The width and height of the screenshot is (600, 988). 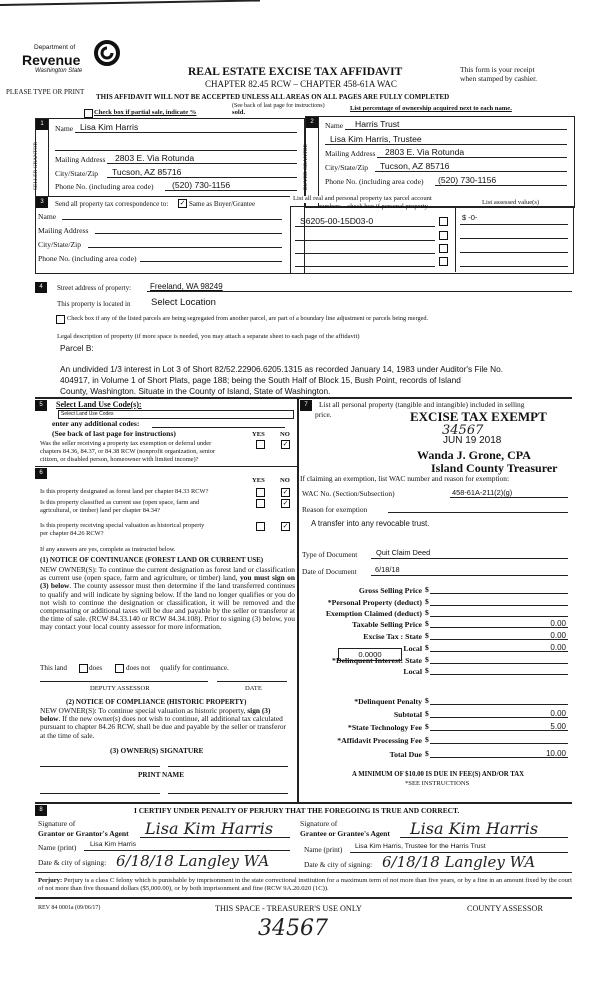 I want to click on land-use-select: Select Land Use Codes, so click(x=176, y=414).